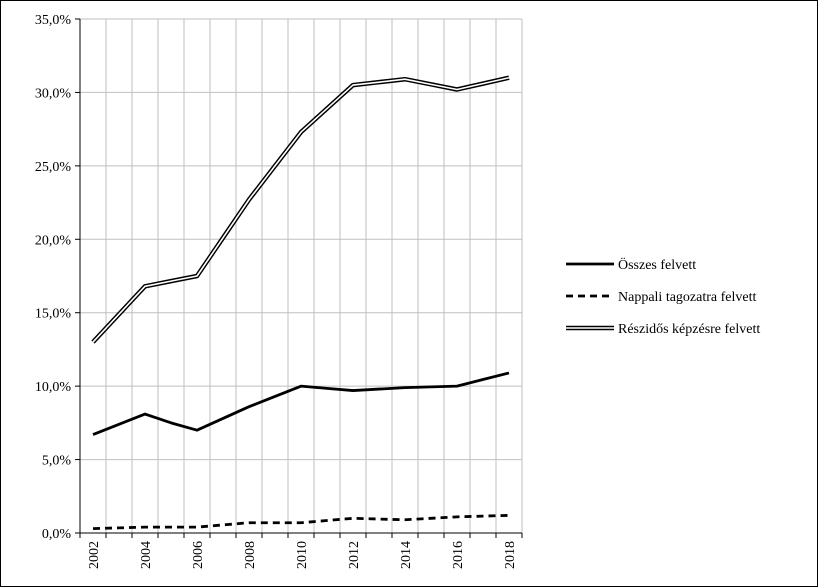  What do you see at coordinates (689, 329) in the screenshot?
I see `legend-label: Részidős képzésre felvett` at bounding box center [689, 329].